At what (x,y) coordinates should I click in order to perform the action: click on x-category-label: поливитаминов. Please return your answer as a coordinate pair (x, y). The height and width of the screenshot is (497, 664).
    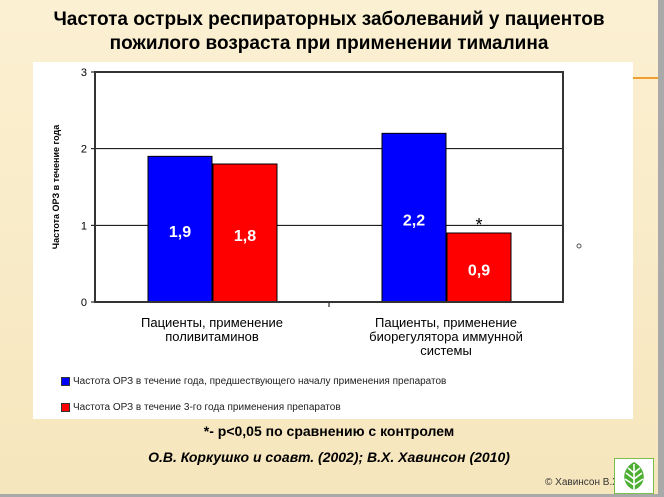
    Looking at the image, I should click on (212, 336).